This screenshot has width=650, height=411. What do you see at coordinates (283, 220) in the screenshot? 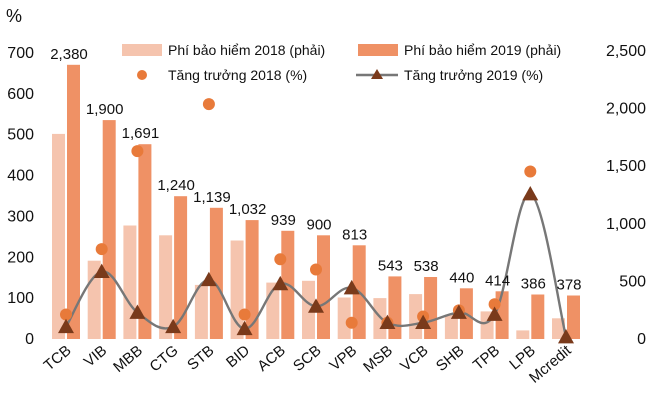
I see `data-label: 939` at bounding box center [283, 220].